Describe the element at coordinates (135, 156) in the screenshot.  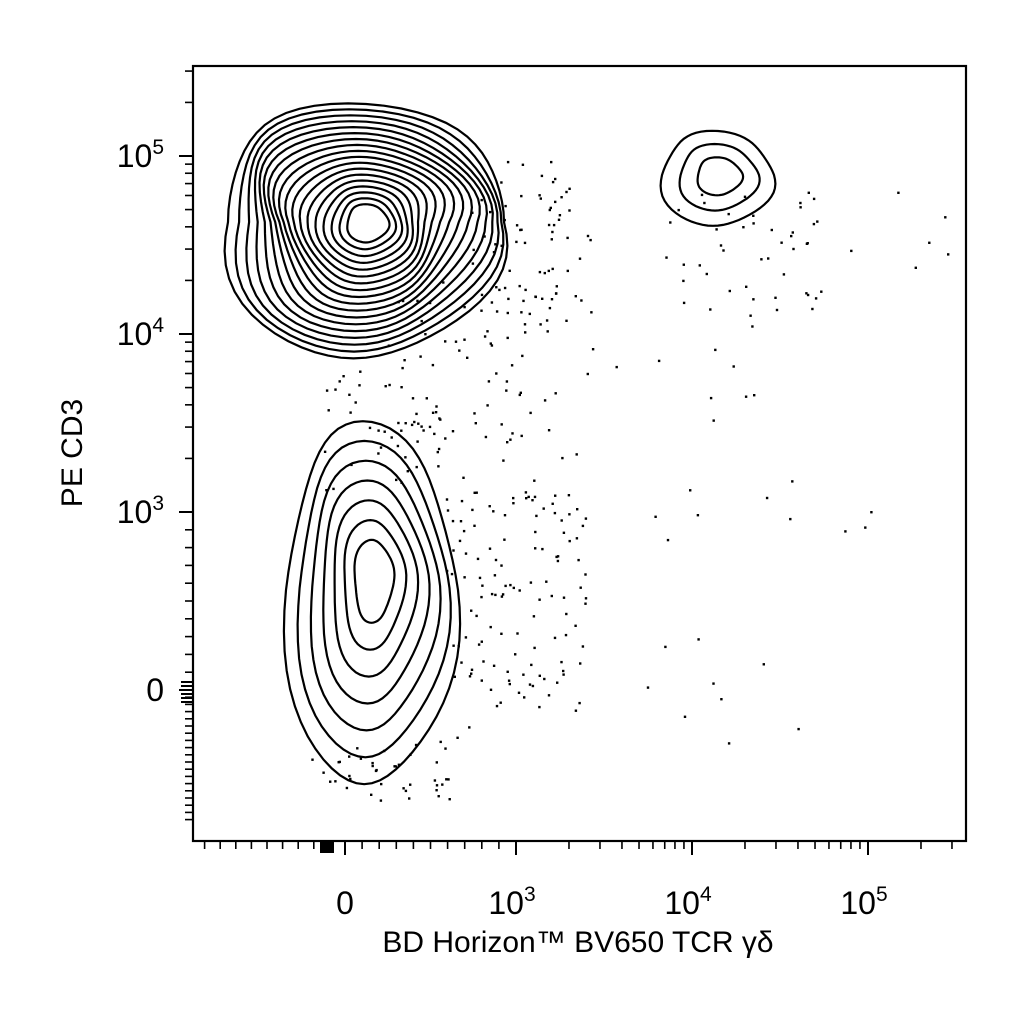
I see `y-tick-base: 10` at that location.